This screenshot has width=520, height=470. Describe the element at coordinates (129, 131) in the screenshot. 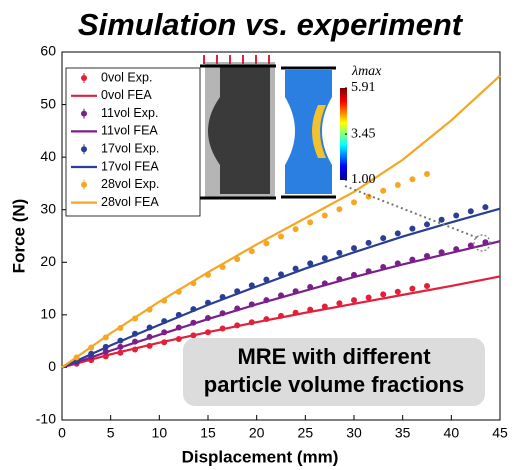

I see `legend-label: 11vol FEA` at that location.